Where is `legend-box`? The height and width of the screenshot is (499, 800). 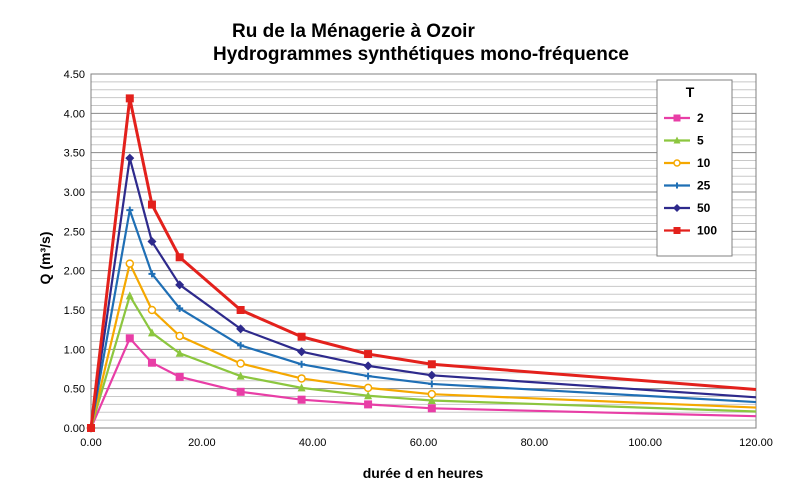
legend-box is located at coordinates (694, 168).